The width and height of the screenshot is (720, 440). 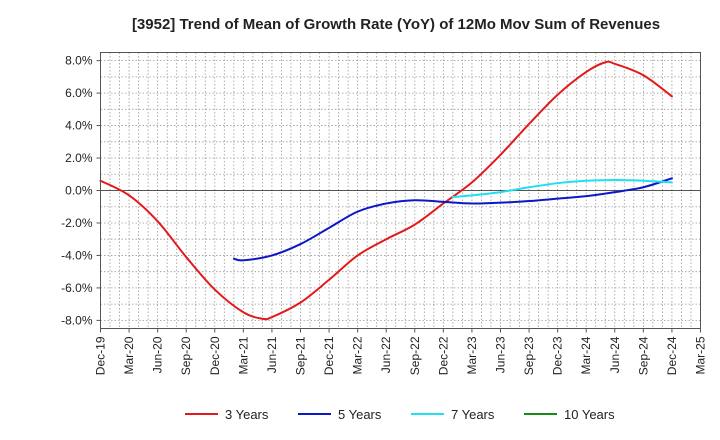 What do you see at coordinates (386, 354) in the screenshot?
I see `x-tick-label: Jun-22` at bounding box center [386, 354].